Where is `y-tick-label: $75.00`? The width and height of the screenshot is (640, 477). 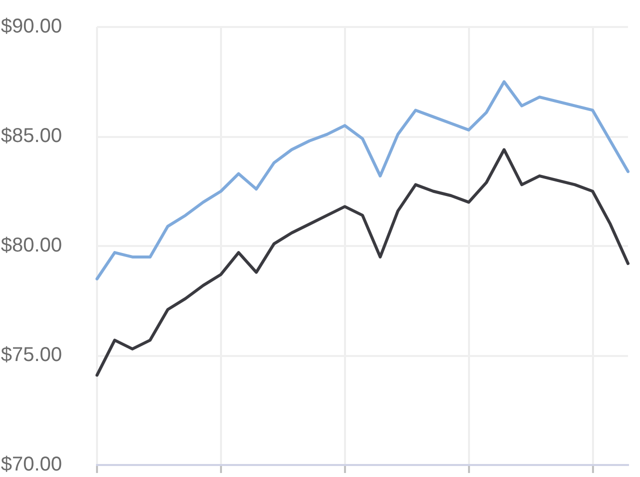
y-tick-label: $75.00 is located at coordinates (31, 355).